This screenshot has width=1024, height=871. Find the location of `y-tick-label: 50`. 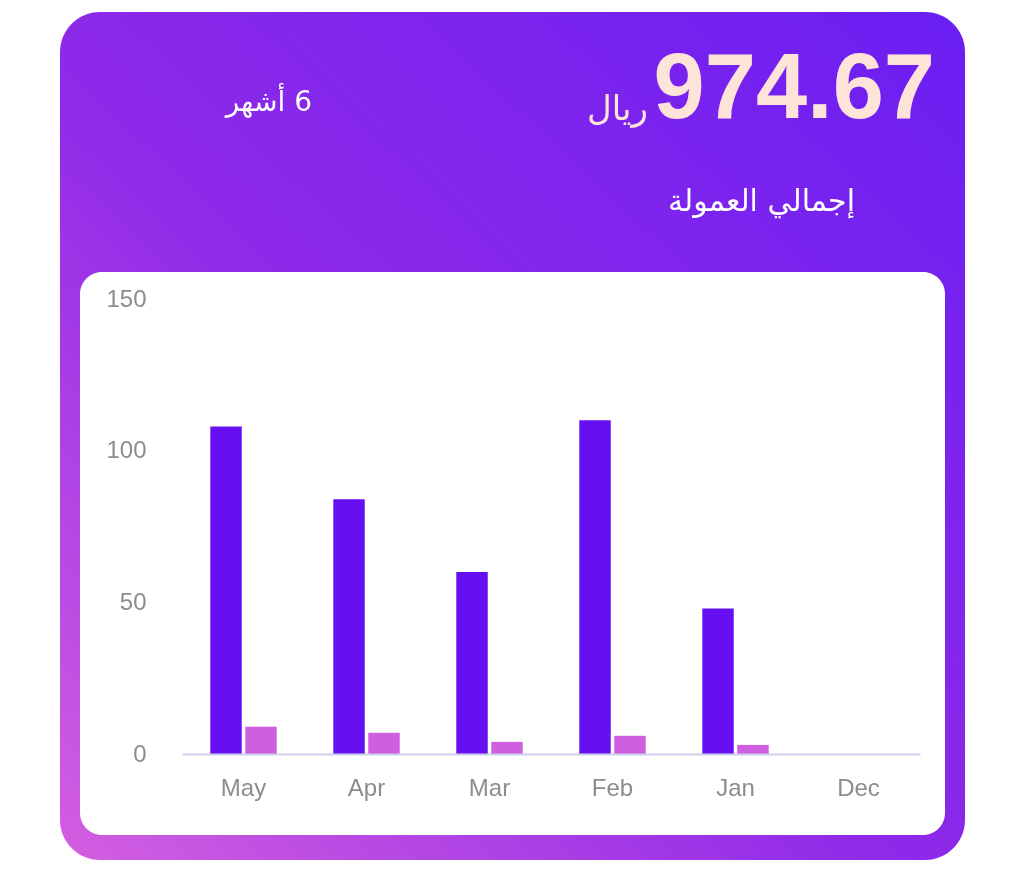

y-tick-label: 50 is located at coordinates (133, 601).